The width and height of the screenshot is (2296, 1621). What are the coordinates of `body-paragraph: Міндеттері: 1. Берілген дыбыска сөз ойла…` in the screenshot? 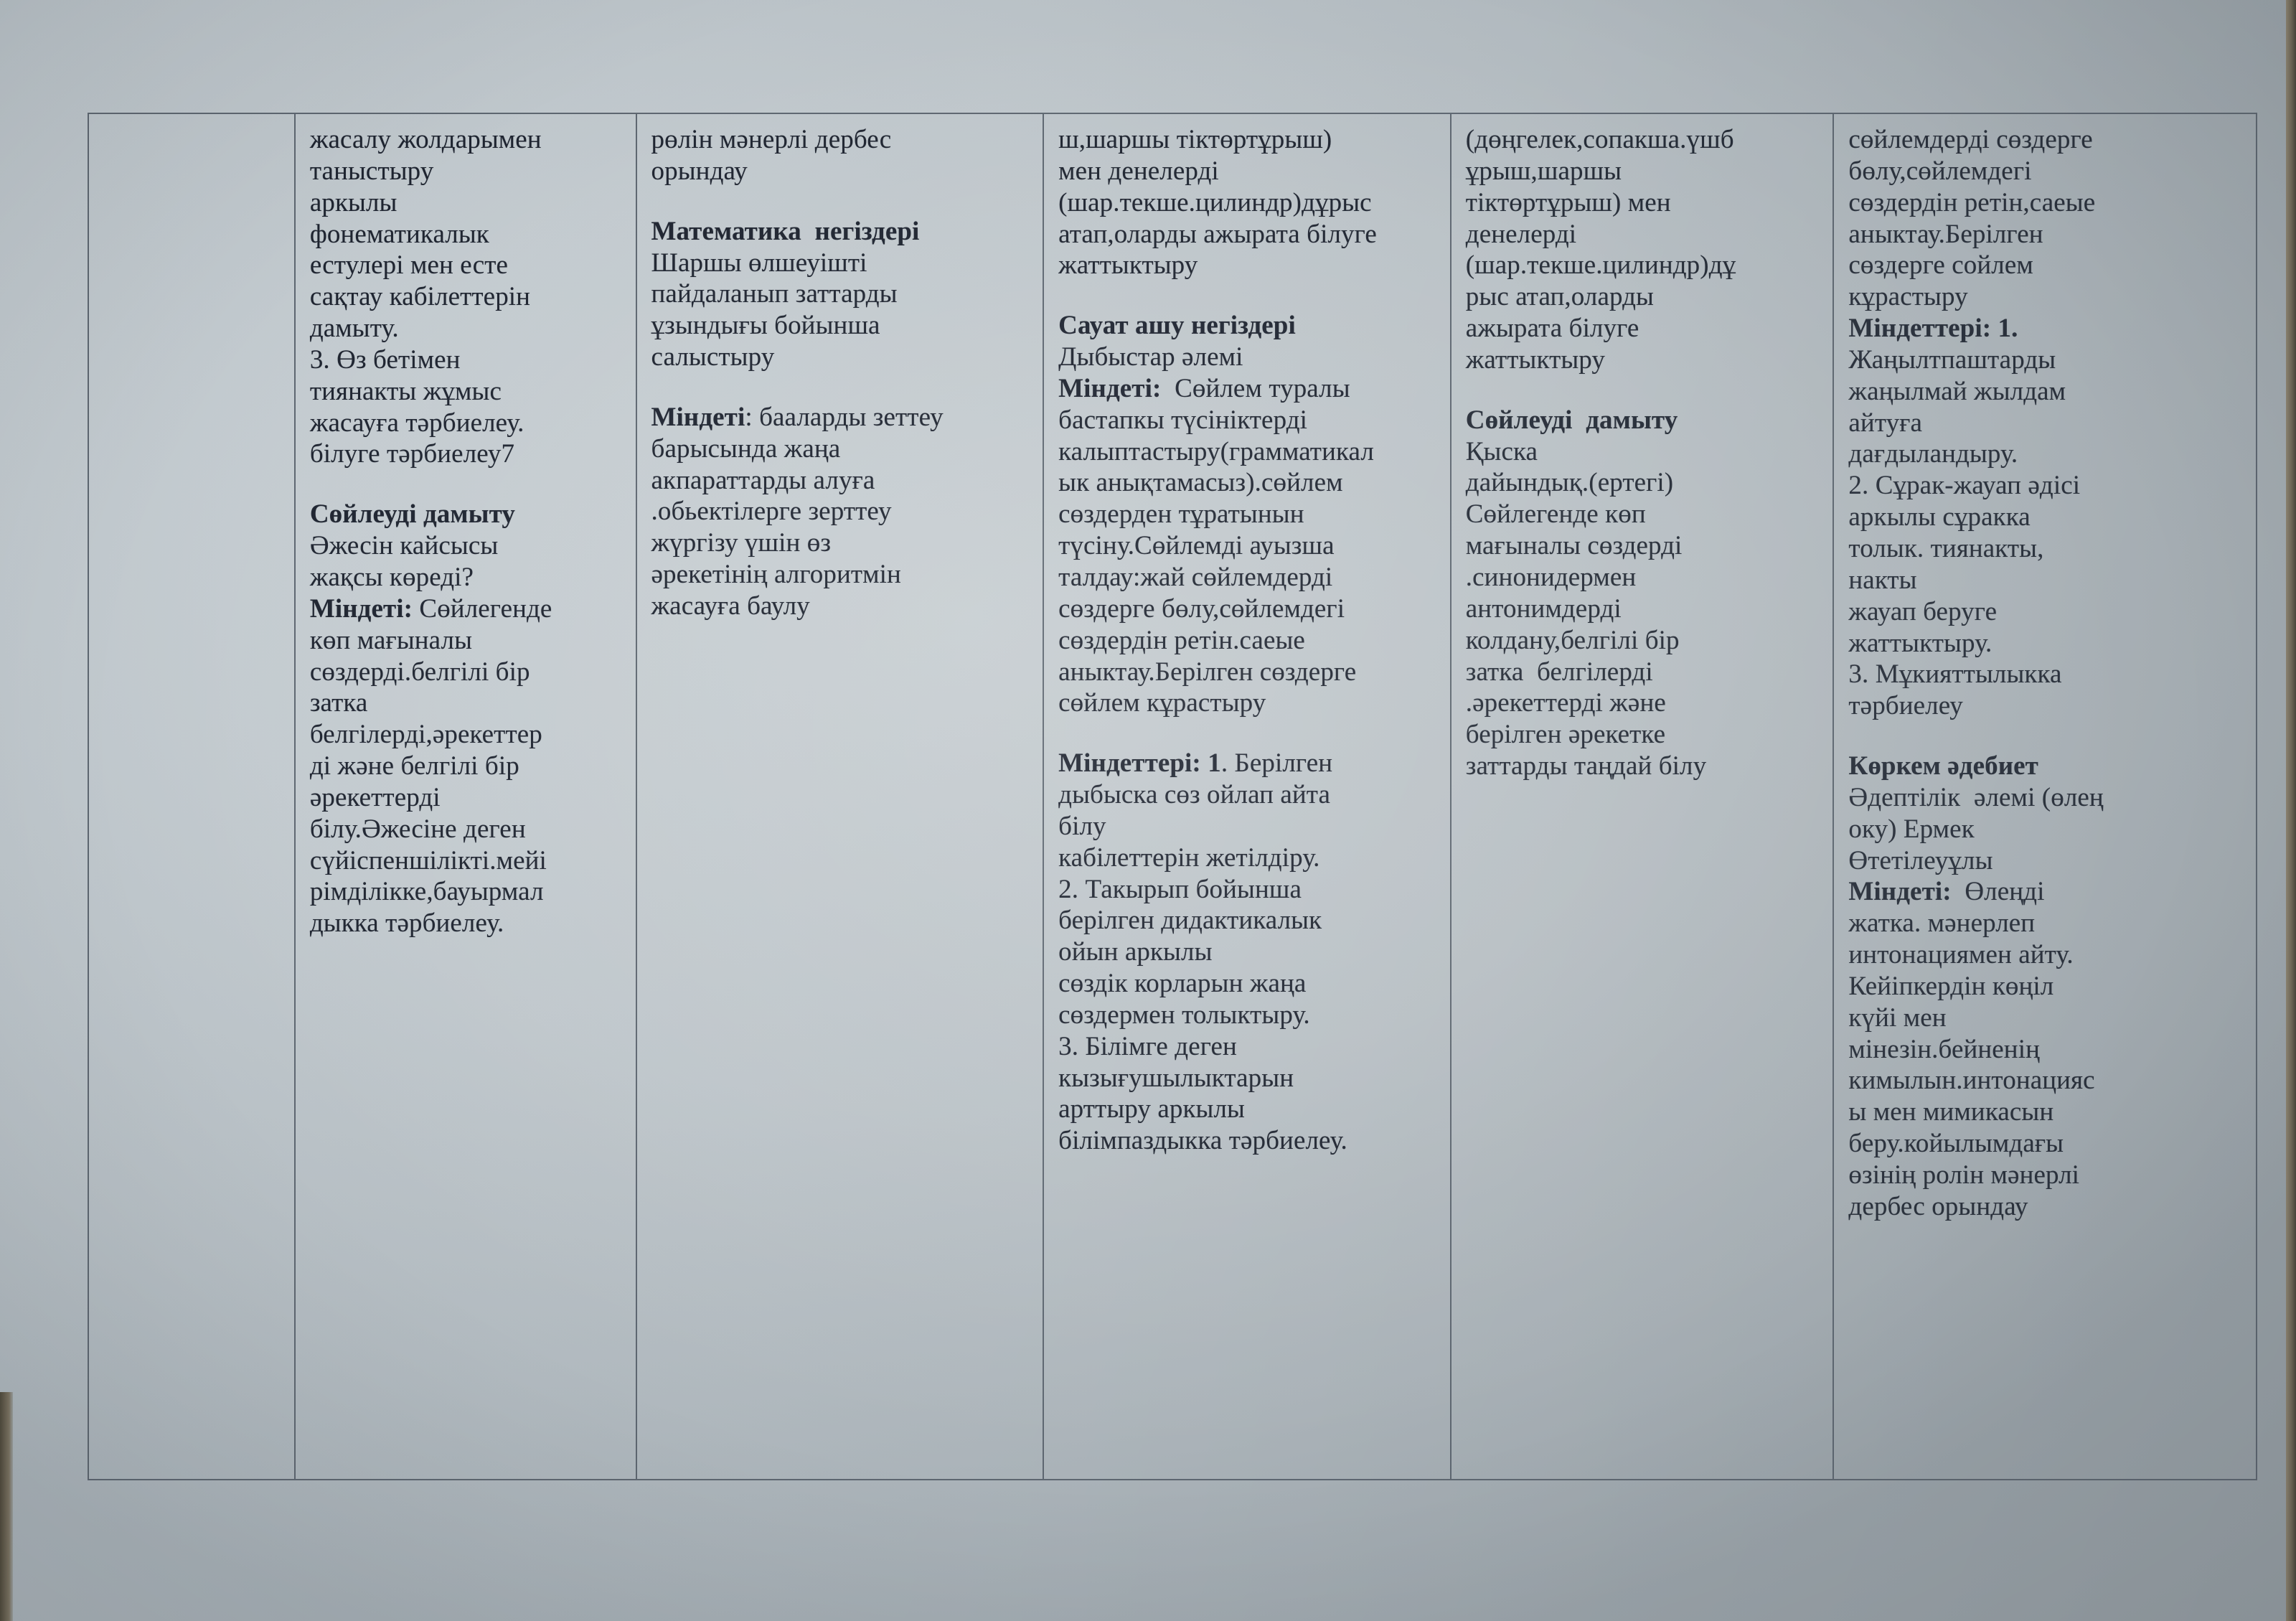 It's located at (1202, 952).